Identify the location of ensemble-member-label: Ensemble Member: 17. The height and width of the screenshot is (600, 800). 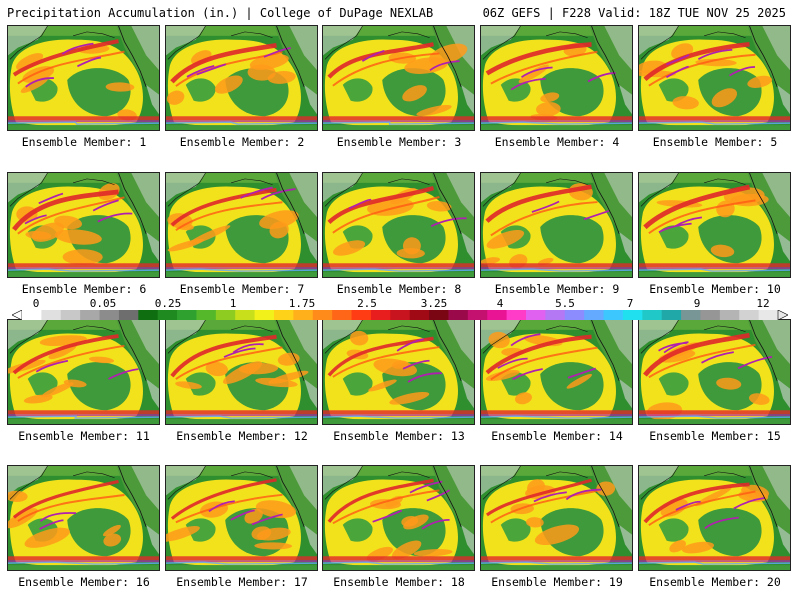
(242, 582).